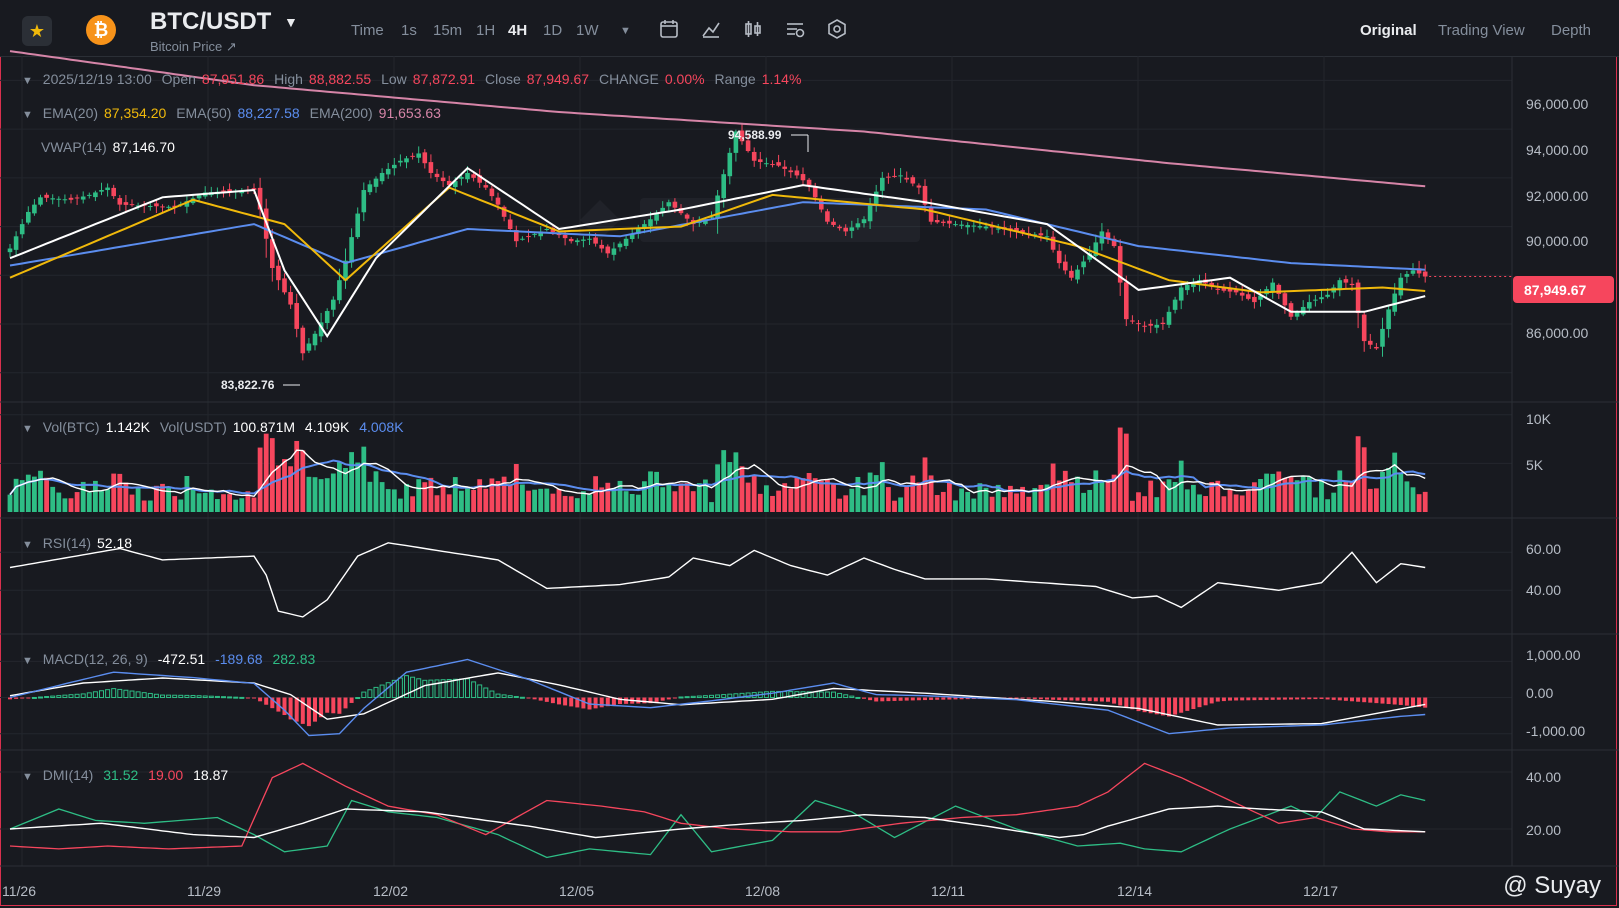  I want to click on timeframe-time: Time, so click(367, 30).